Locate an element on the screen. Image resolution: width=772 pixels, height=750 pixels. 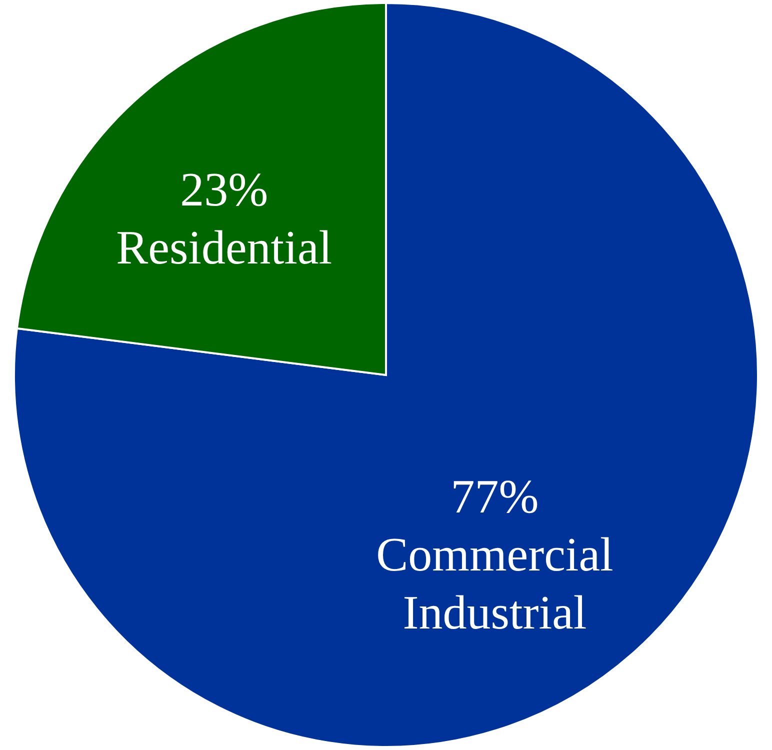
slice-label: Commercial Industrial is located at coordinates (495, 584).